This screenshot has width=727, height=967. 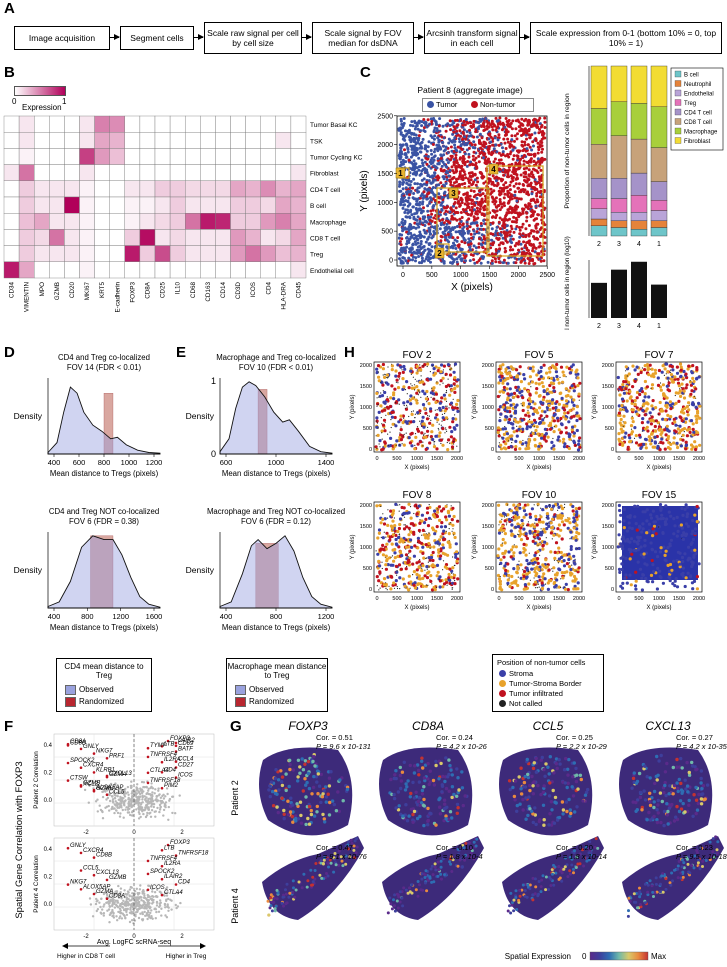 I want to click on density-x-tick-label: 1400, so click(x=326, y=462).